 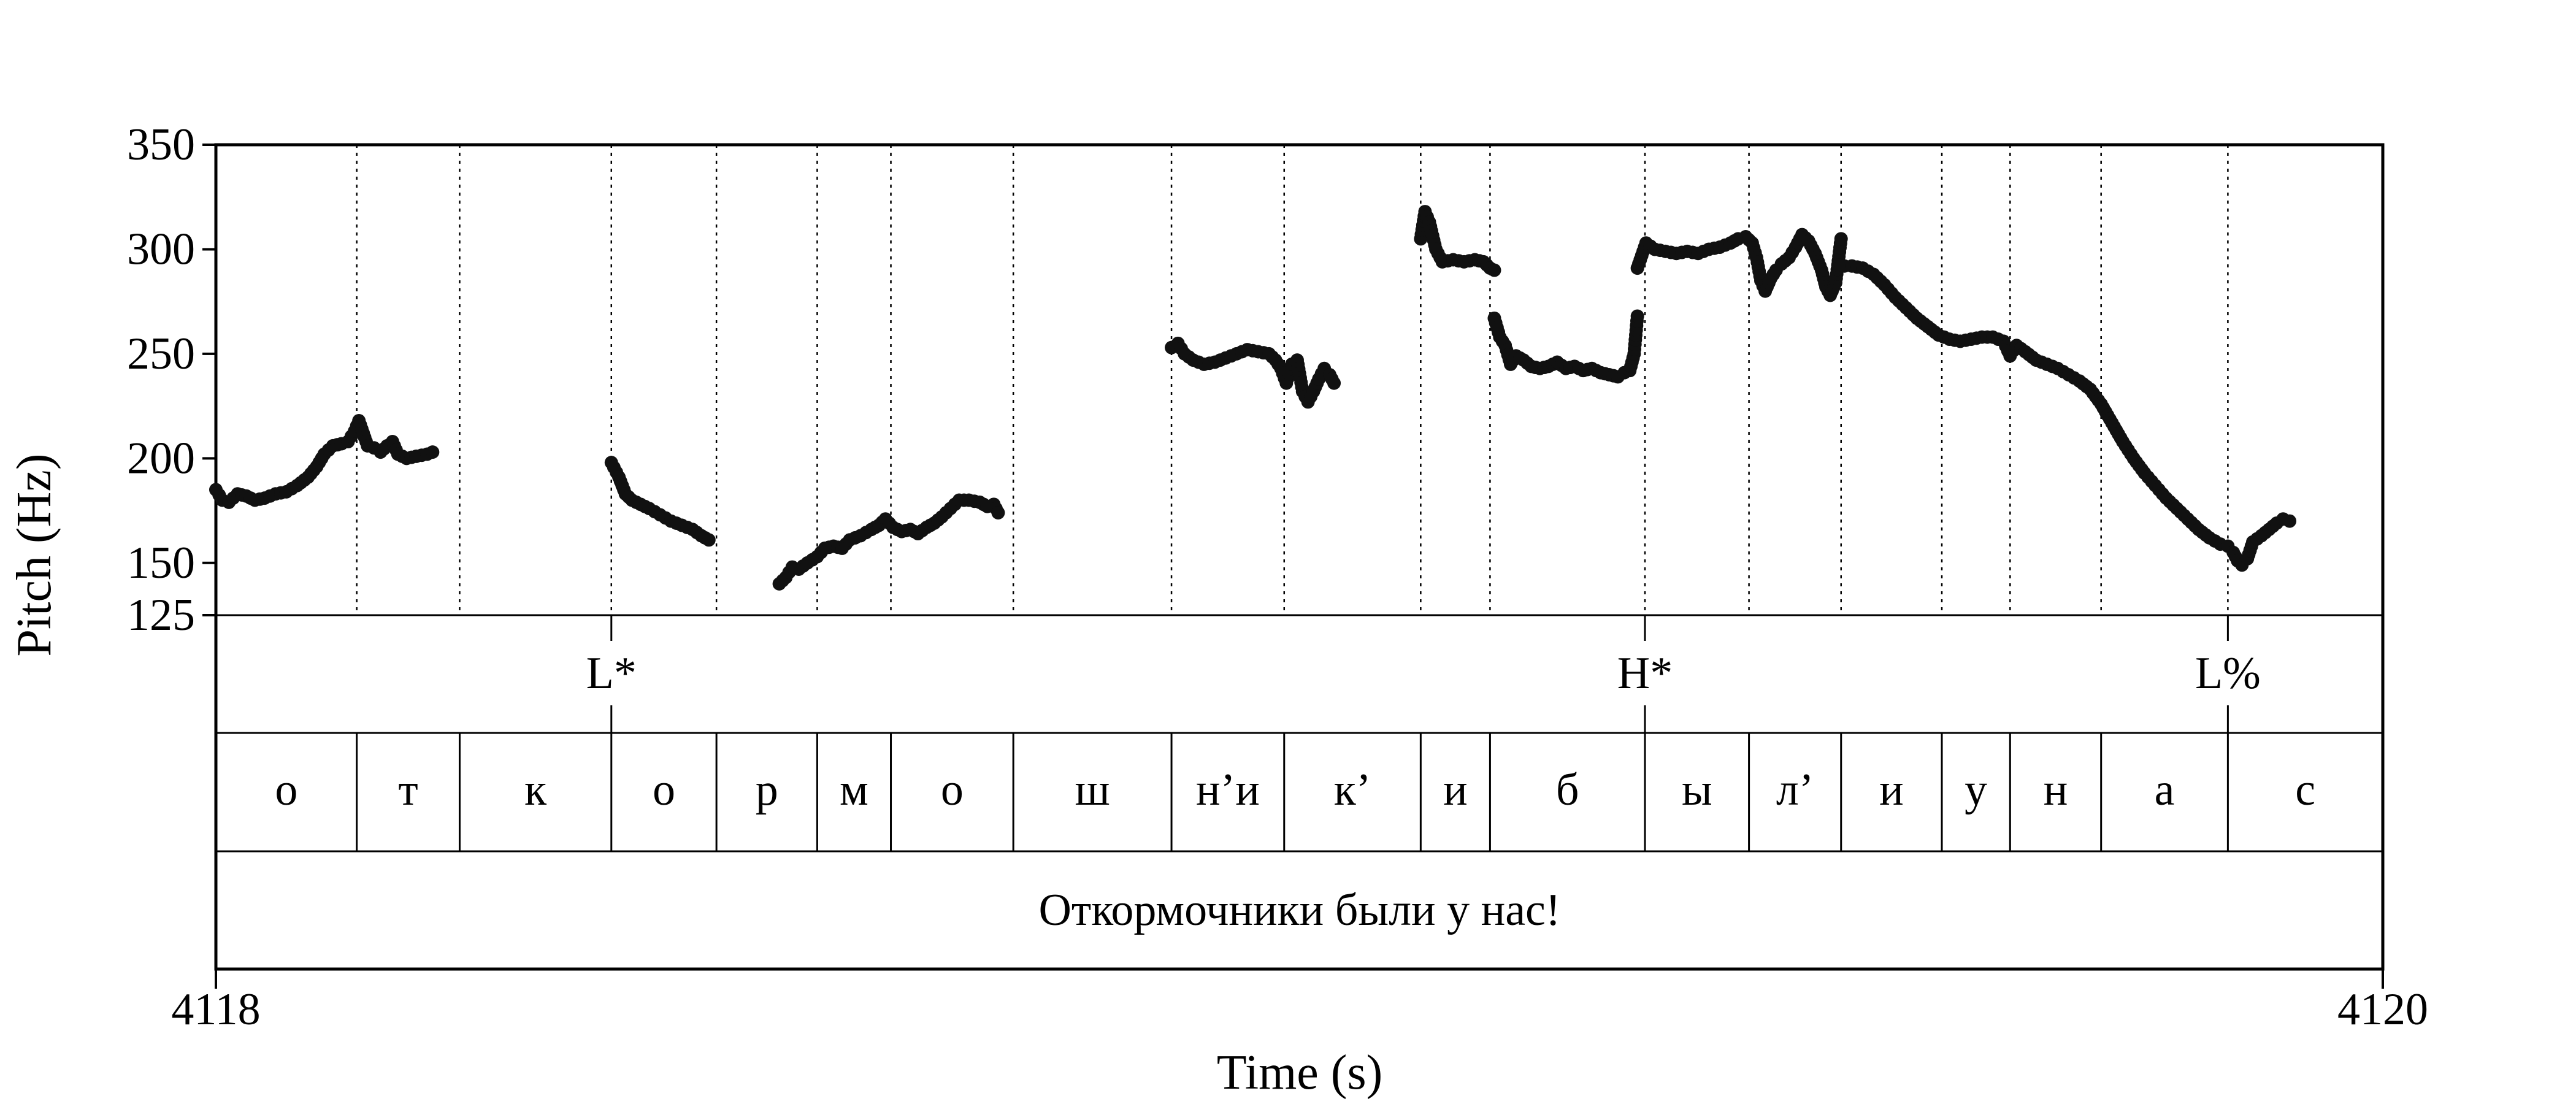 What do you see at coordinates (1092, 790) in the screenshot?
I see `segment-label: ш` at bounding box center [1092, 790].